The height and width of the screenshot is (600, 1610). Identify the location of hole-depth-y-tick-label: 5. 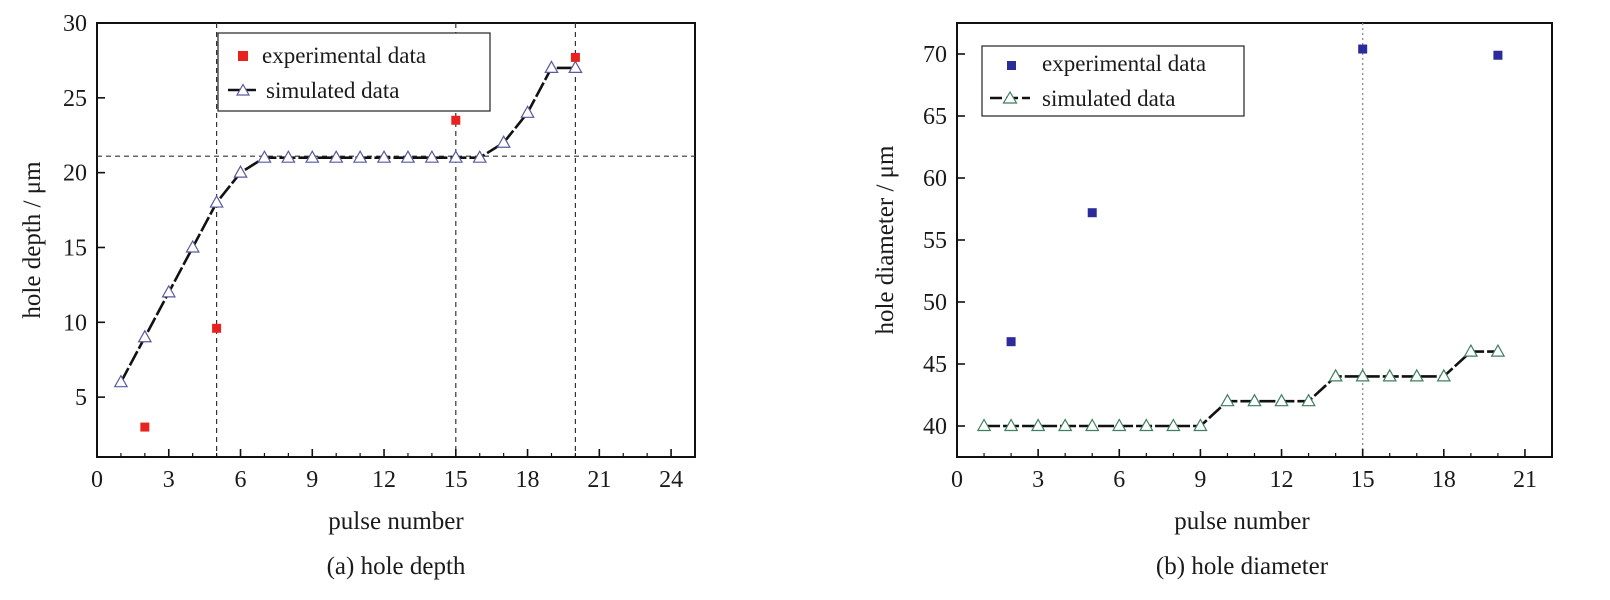
(81, 398).